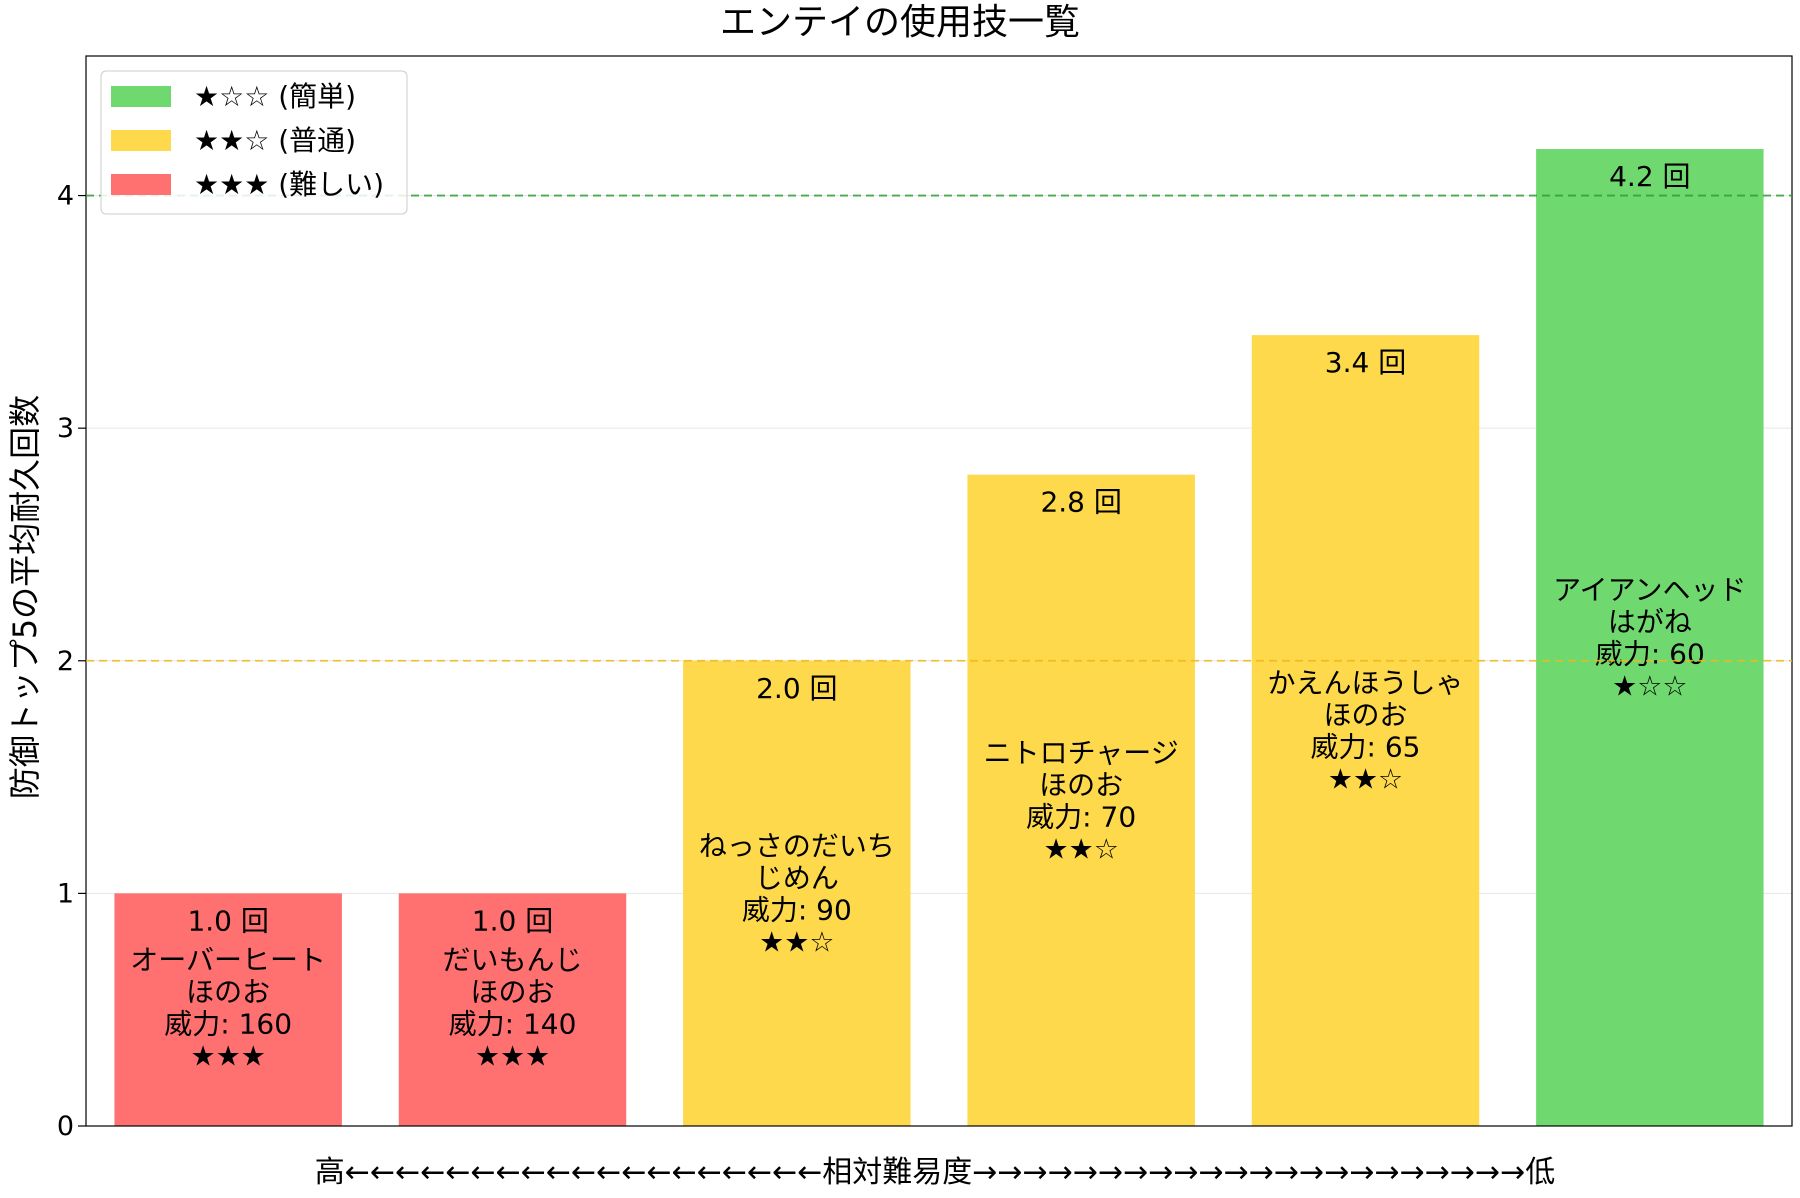 This screenshot has height=1198, width=1800. I want to click on bar-value-label: 2.8 回, so click(1080, 502).